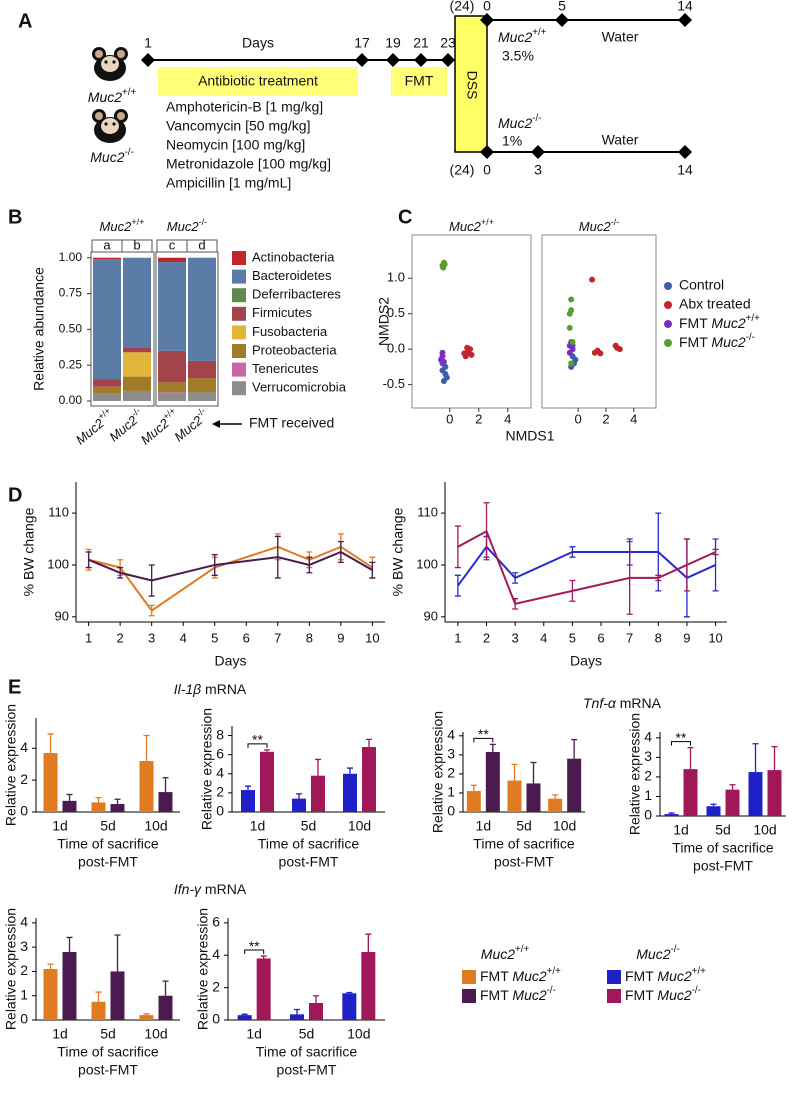  What do you see at coordinates (519, 122) in the screenshot?
I see `branch-genotype: Muc2-/-` at bounding box center [519, 122].